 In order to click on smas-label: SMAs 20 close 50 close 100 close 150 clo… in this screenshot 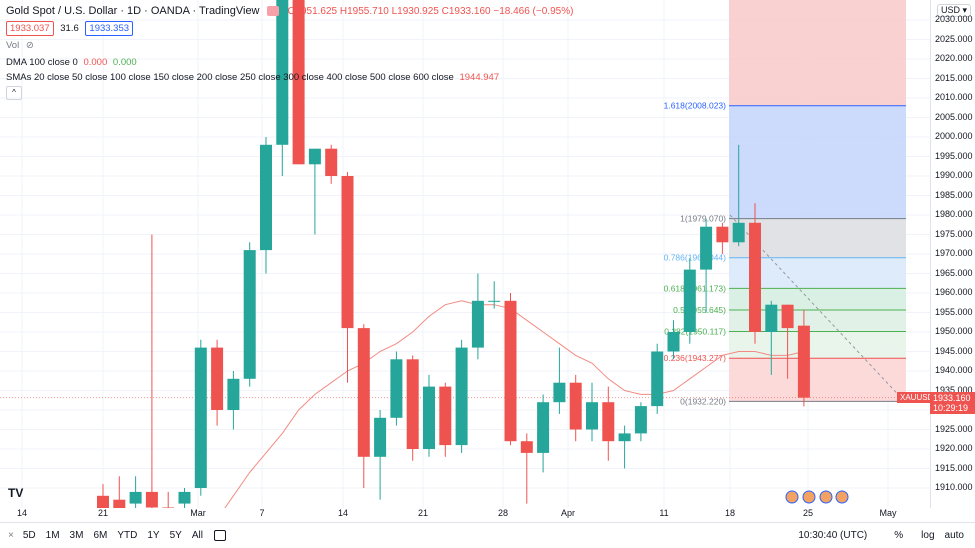, I will do `click(230, 77)`.